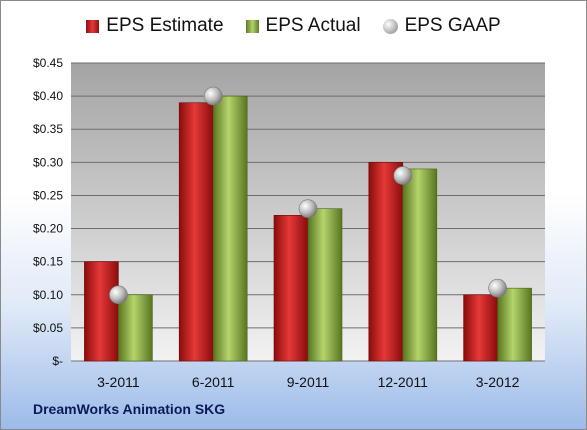  What do you see at coordinates (452, 25) in the screenshot?
I see `legend-label-gaap: EPS GAAP` at bounding box center [452, 25].